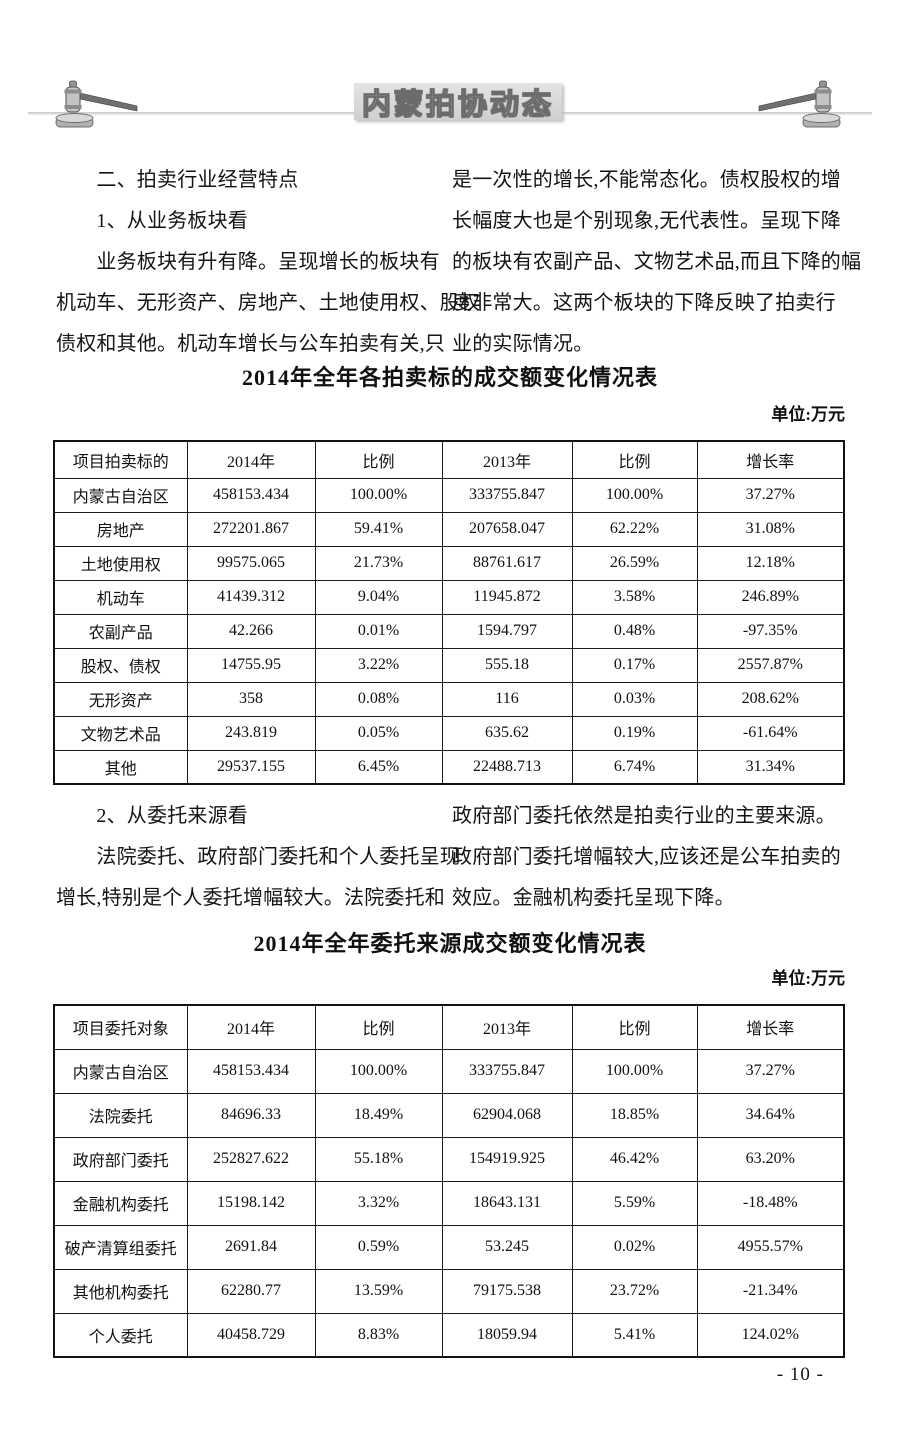 Image resolution: width=900 pixels, height=1440 pixels. Describe the element at coordinates (251, 529) in the screenshot. I see `table-cell: 272201.867` at that location.